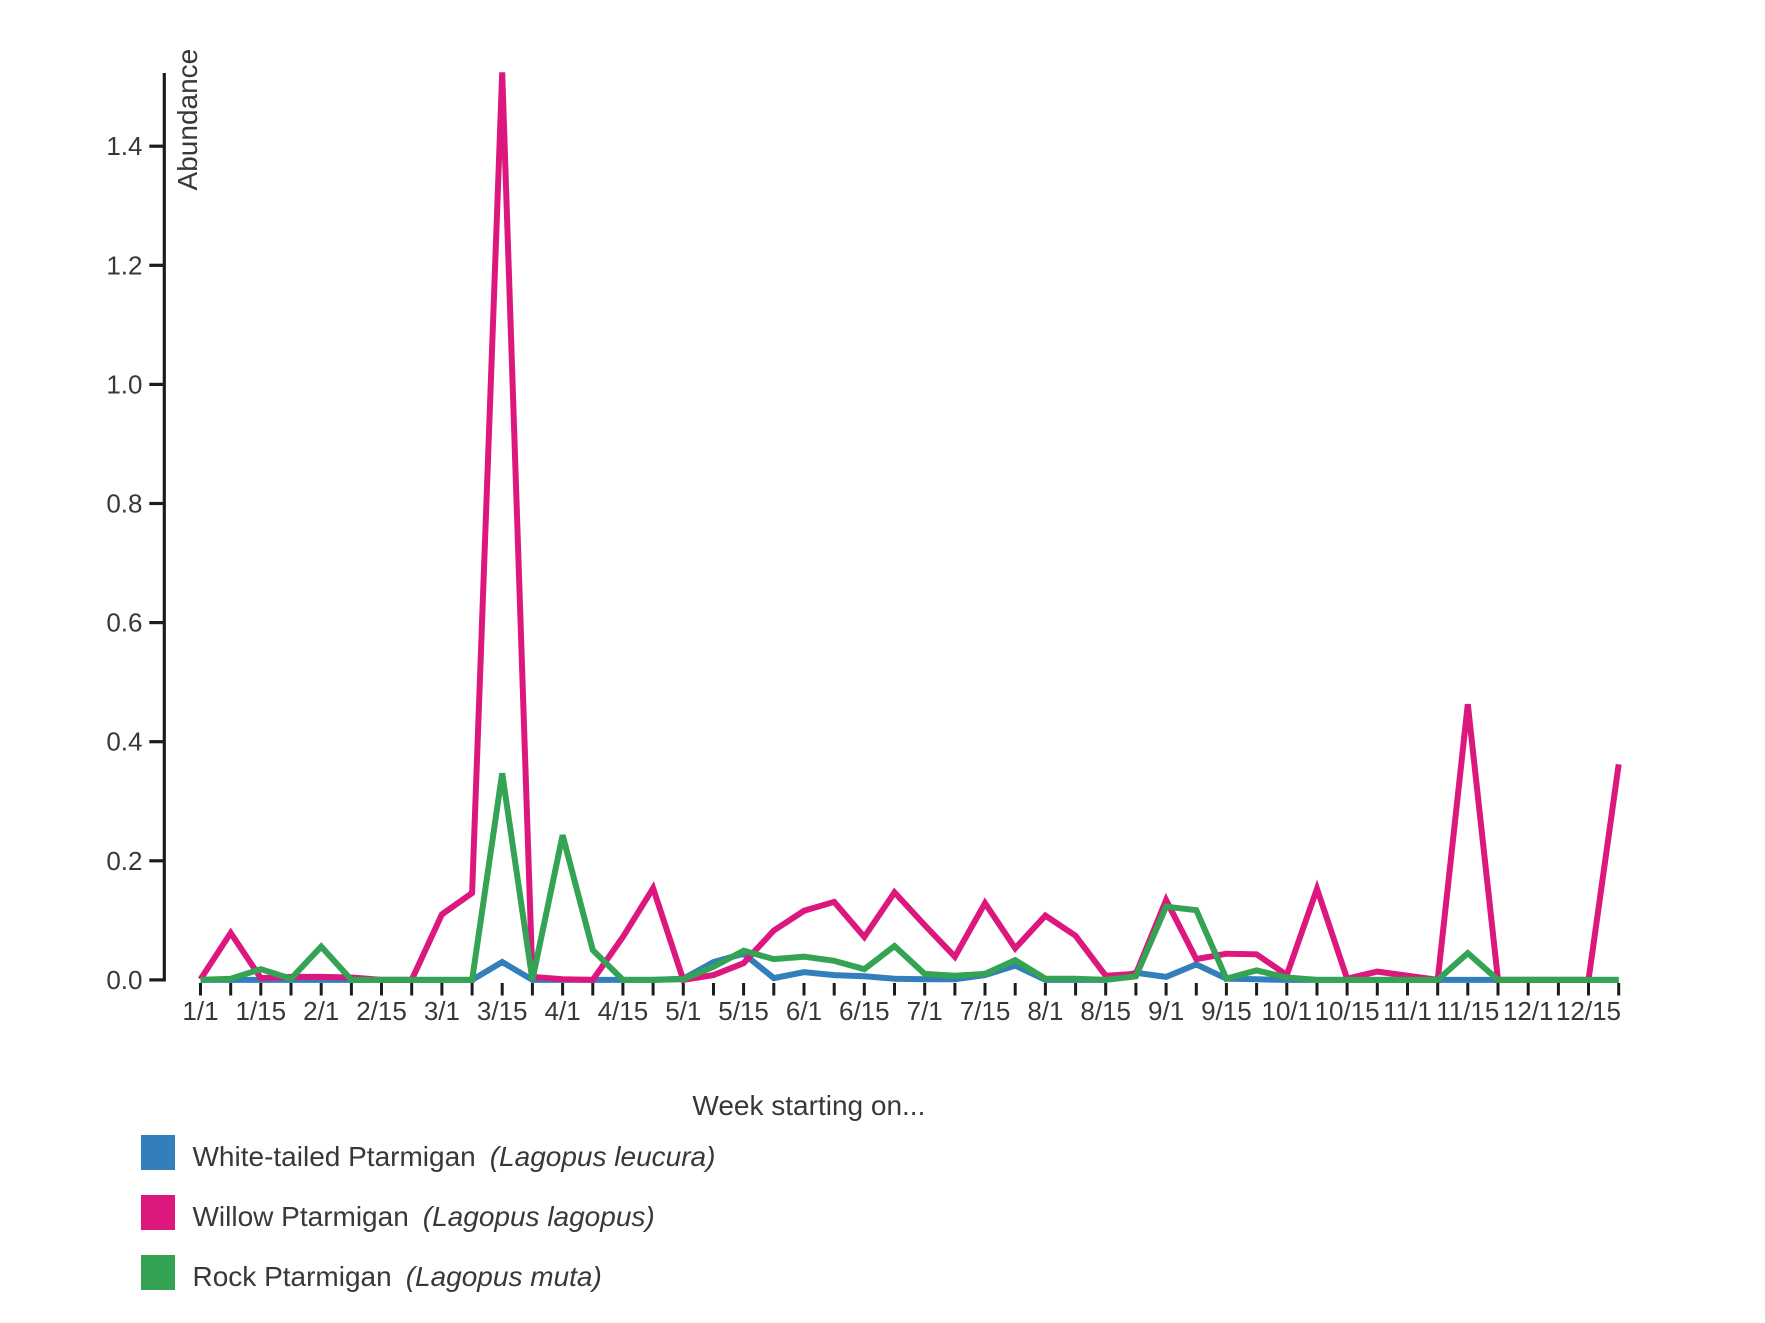  I want to click on svg-text: 4/1, so click(563, 1011).